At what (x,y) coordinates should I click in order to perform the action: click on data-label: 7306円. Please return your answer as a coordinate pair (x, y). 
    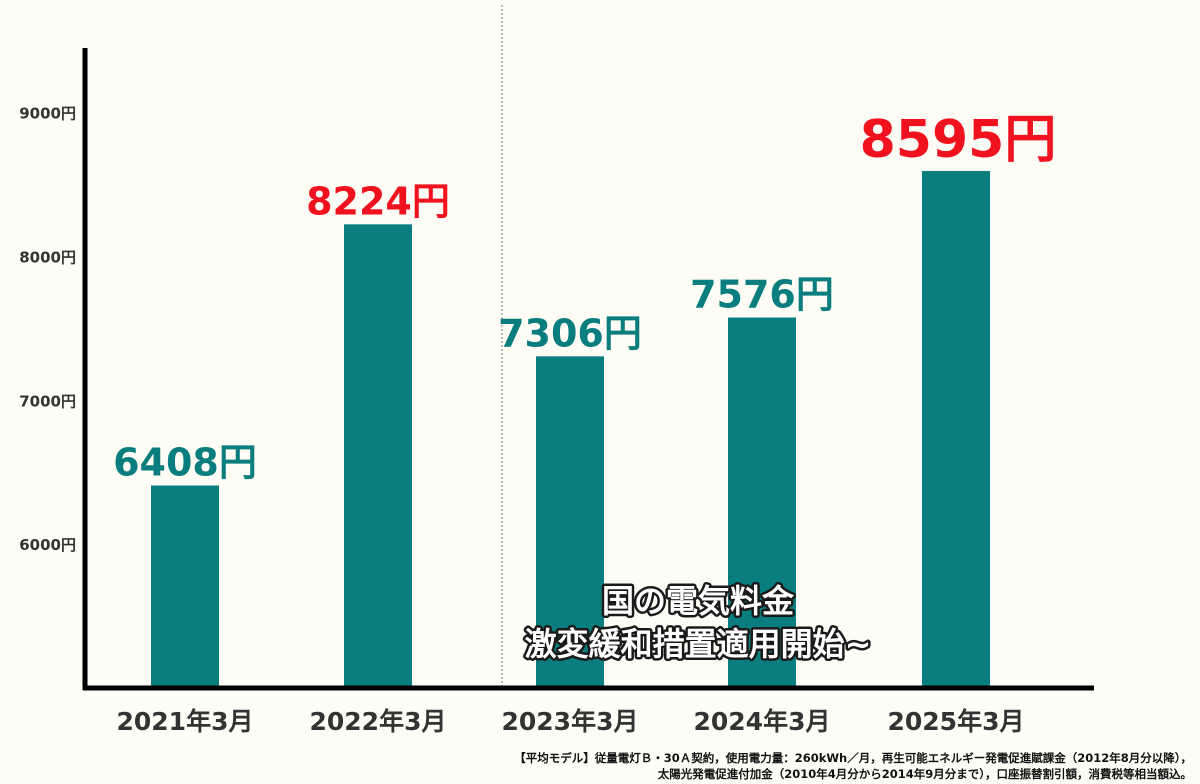
    Looking at the image, I should click on (570, 333).